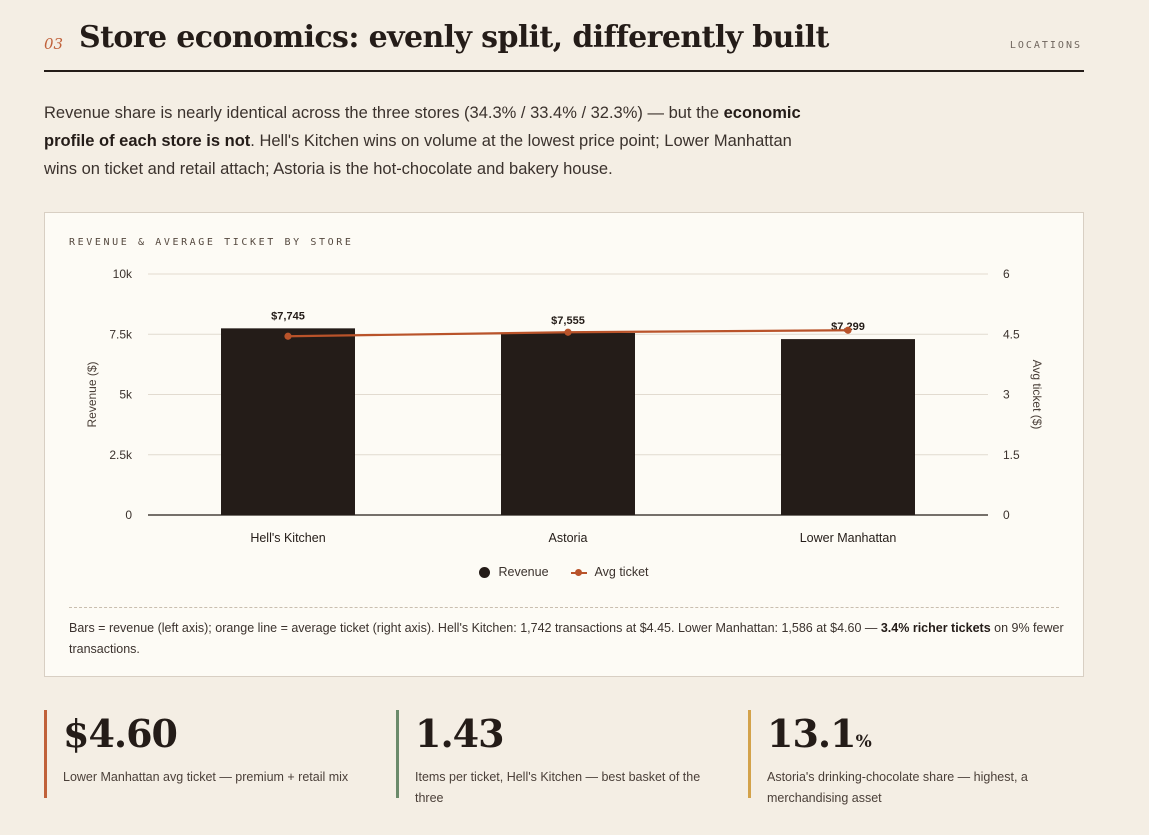  What do you see at coordinates (848, 538) in the screenshot?
I see `x-tick-label: Lower Manhattan` at bounding box center [848, 538].